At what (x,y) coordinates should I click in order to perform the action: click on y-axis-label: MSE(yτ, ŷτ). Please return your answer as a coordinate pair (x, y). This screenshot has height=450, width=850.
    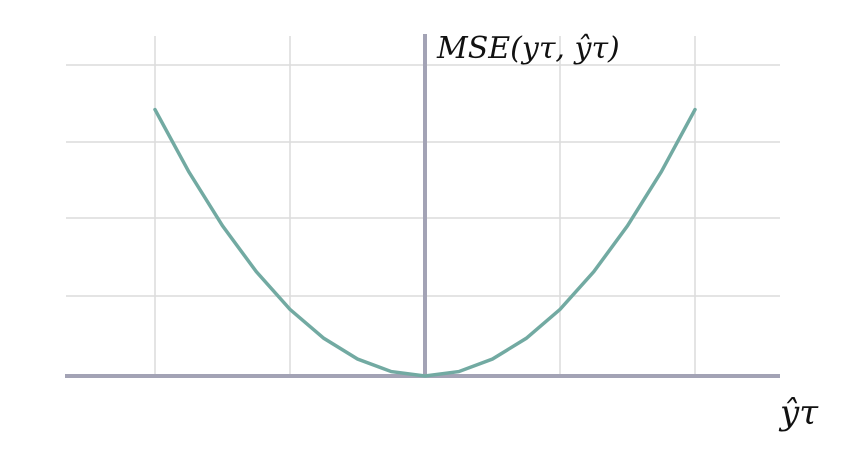
    Looking at the image, I should click on (528, 48).